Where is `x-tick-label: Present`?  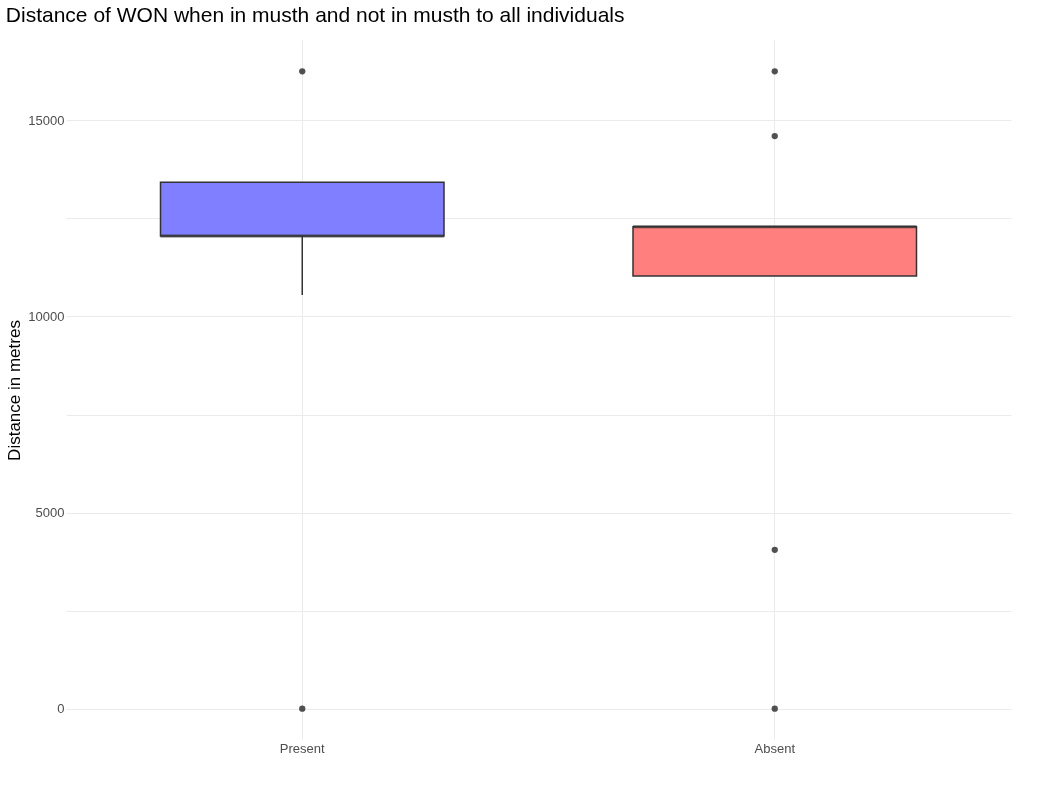 x-tick-label: Present is located at coordinates (302, 748).